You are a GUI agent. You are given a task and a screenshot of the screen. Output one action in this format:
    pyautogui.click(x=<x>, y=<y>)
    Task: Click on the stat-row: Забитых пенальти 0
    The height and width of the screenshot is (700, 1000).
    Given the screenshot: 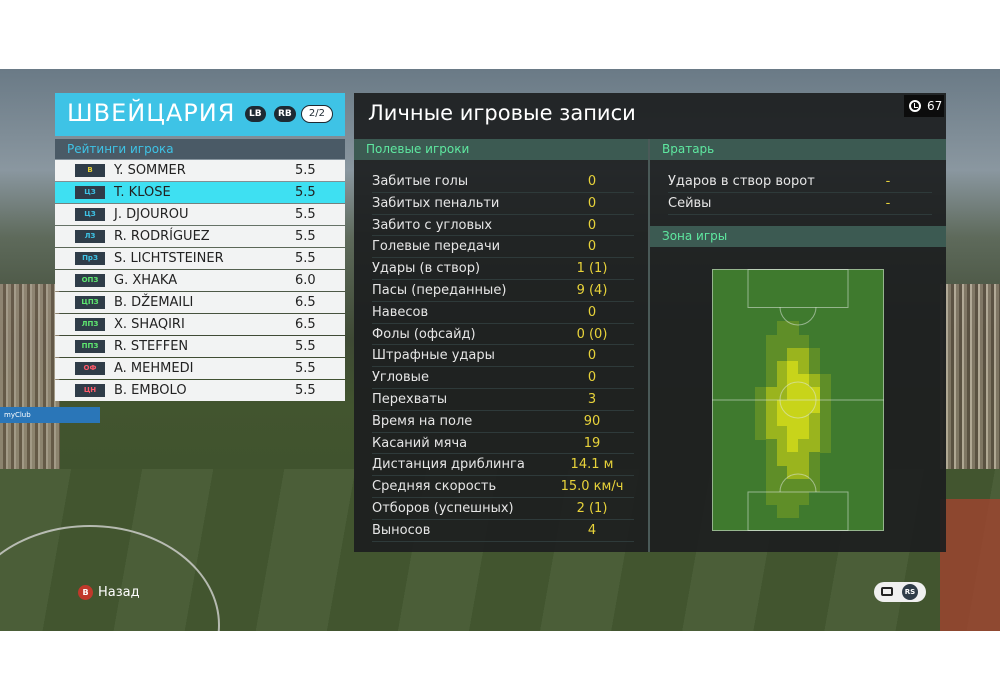 What is the action you would take?
    pyautogui.click(x=503, y=204)
    